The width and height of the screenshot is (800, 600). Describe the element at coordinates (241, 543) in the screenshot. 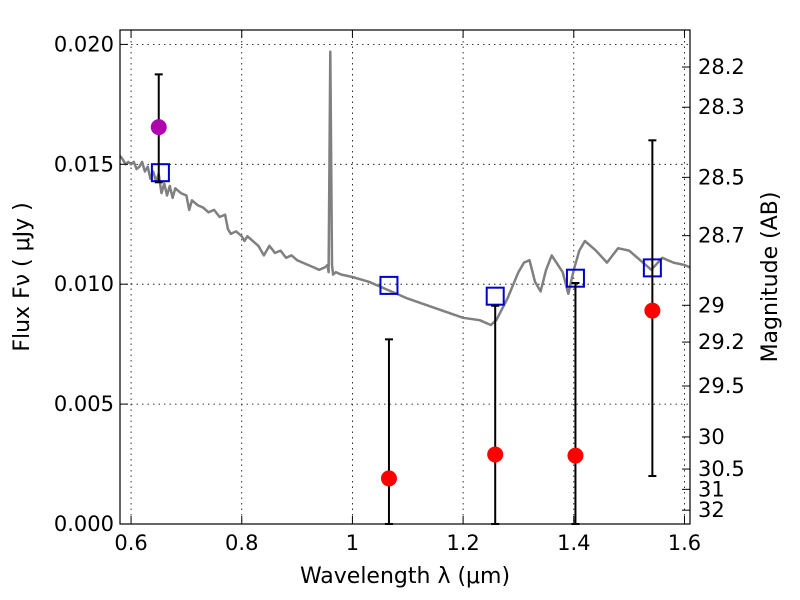

I see `x-tick-label: 0.8` at that location.